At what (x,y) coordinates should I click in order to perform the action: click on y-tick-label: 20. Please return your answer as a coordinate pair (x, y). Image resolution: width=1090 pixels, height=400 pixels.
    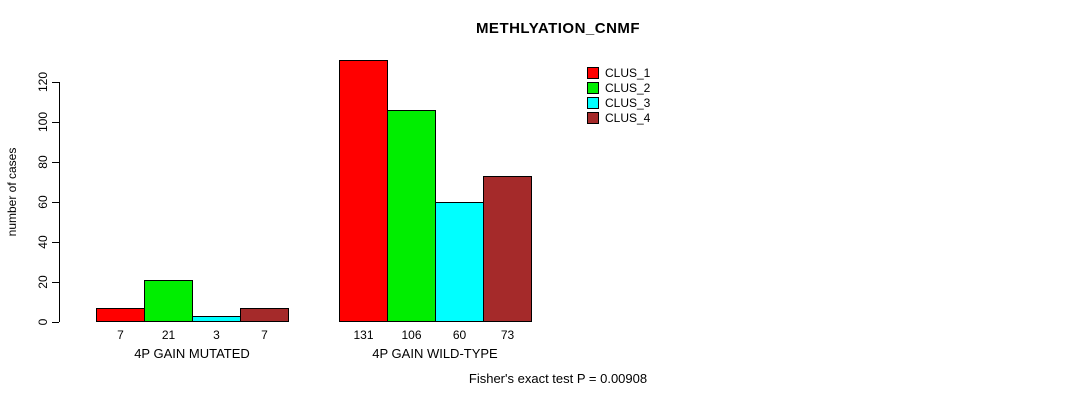
    Looking at the image, I should click on (43, 282).